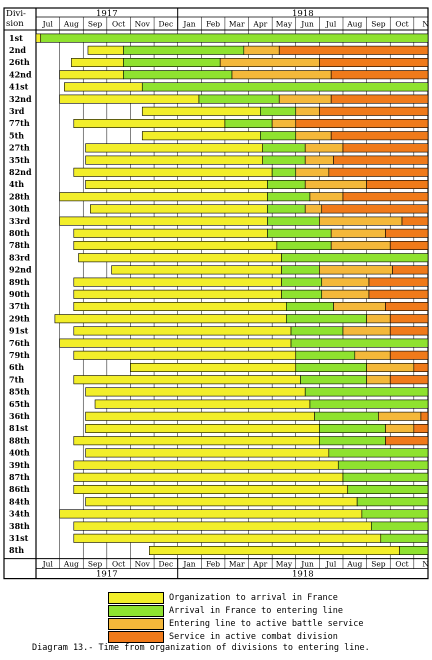 Image resolution: width=432 pixels, height=660 pixels. Describe the element at coordinates (300, 270) in the screenshot. I see `bar-92nd-arrival` at that location.